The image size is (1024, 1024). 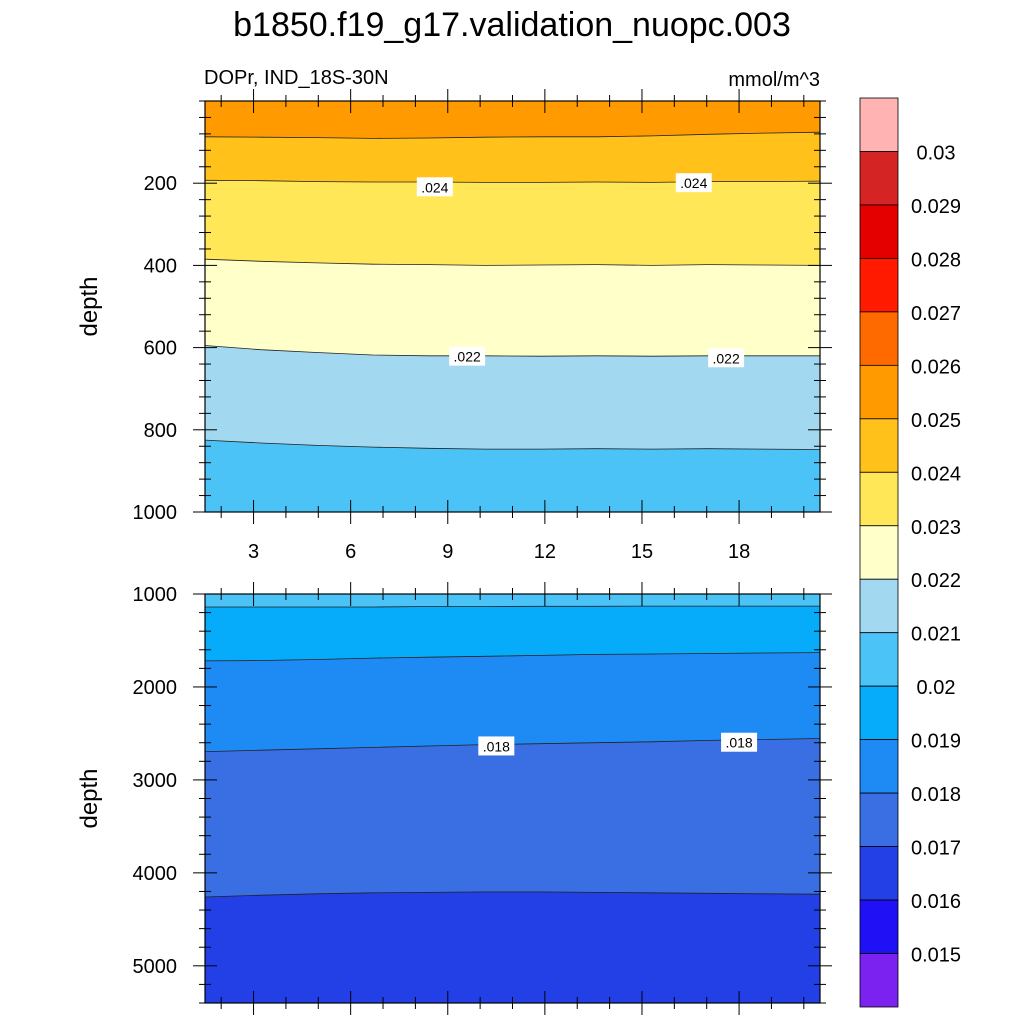 What do you see at coordinates (447, 552) in the screenshot?
I see `x-tick-label: 9` at bounding box center [447, 552].